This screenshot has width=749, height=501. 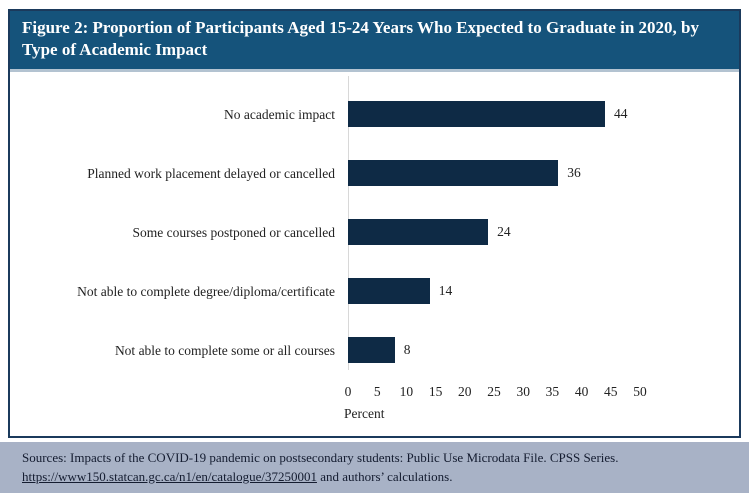 I want to click on category-label: No academic impact, so click(x=279, y=114).